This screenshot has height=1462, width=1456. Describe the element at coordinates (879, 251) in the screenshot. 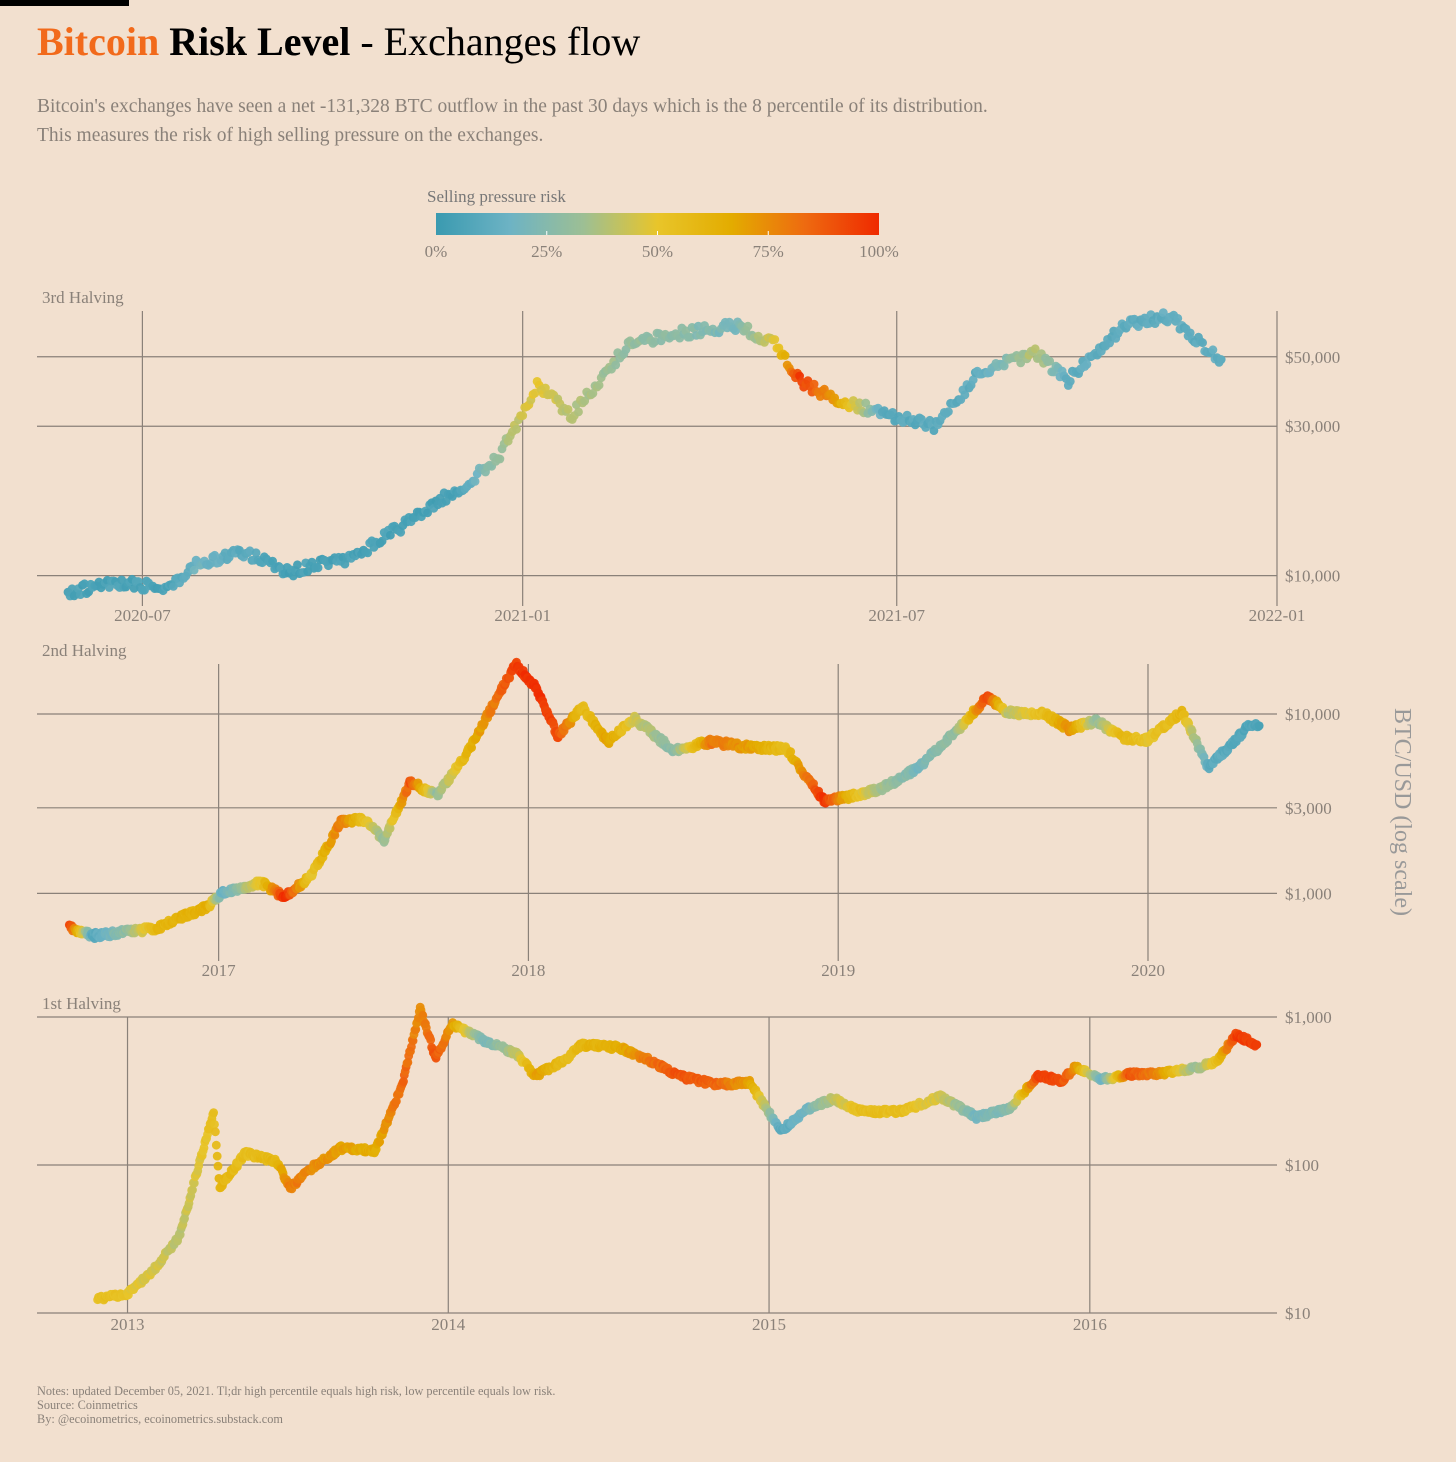

I see `legend-tick-label: 100%` at that location.